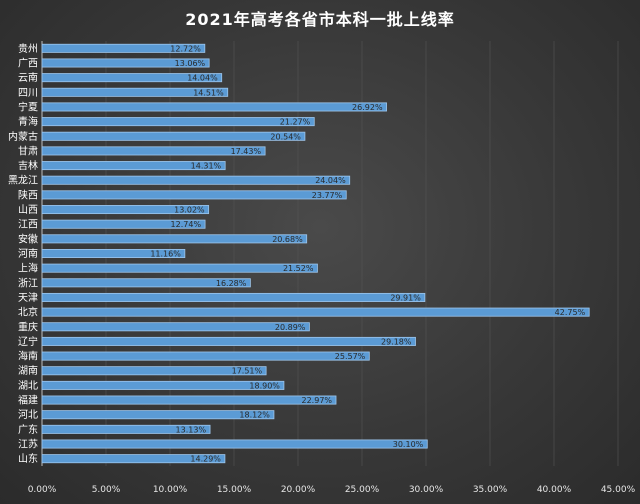 The width and height of the screenshot is (640, 504). Describe the element at coordinates (28, 415) in the screenshot. I see `category-label: 河北` at that location.